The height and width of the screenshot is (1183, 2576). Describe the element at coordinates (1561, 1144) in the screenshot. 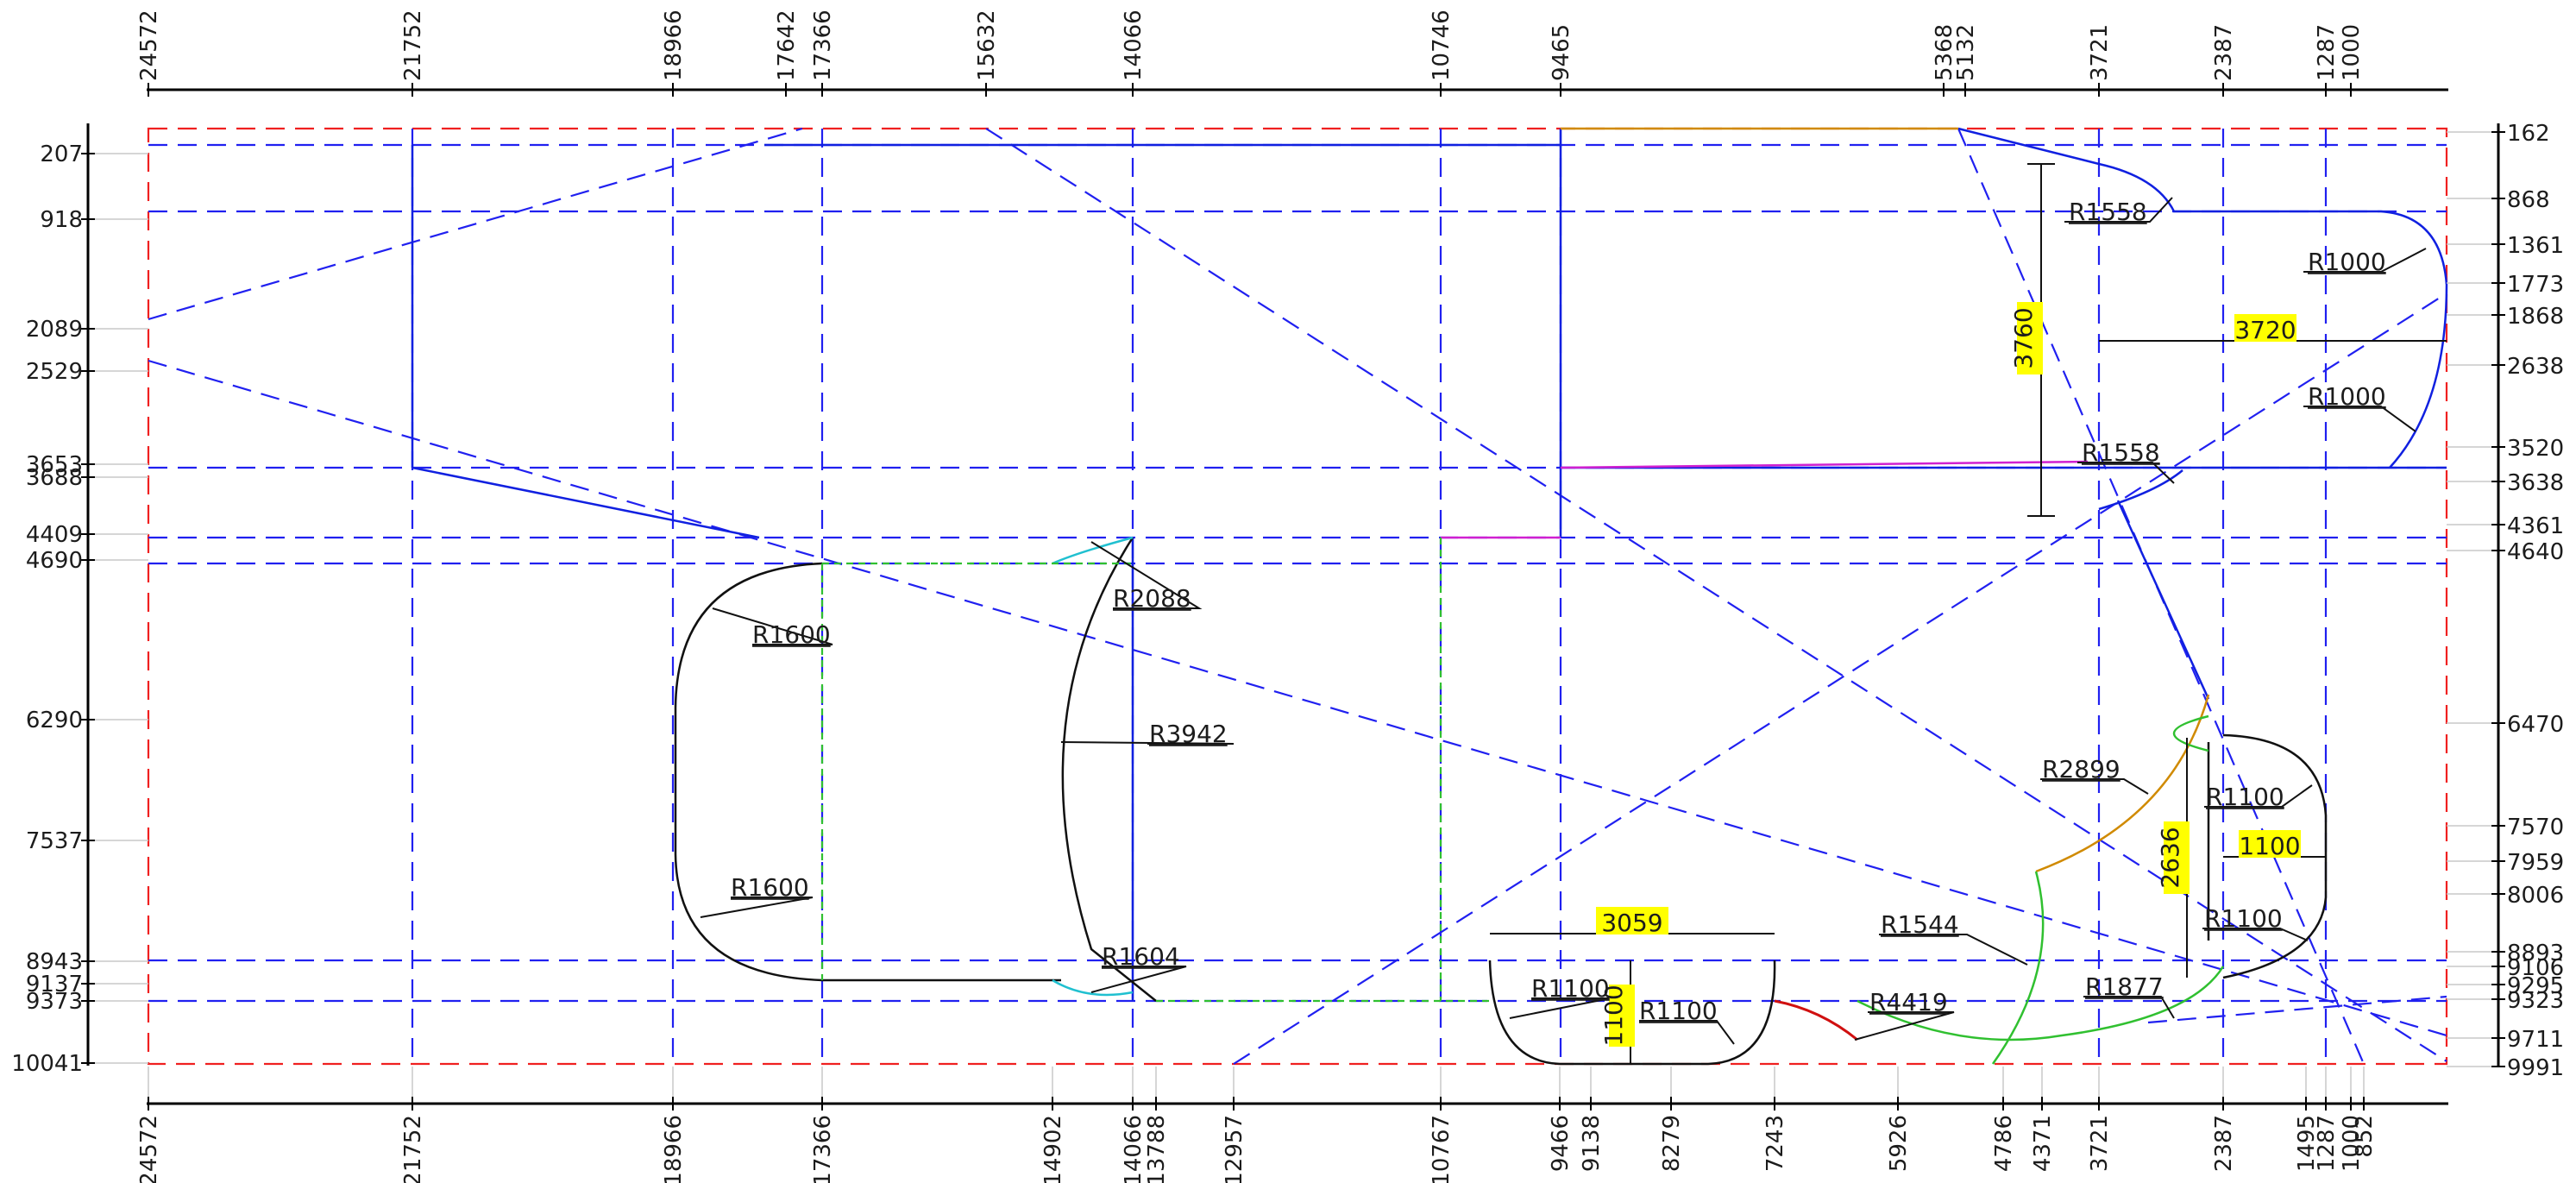

I see `bottom-axis-label: 9466` at that location.